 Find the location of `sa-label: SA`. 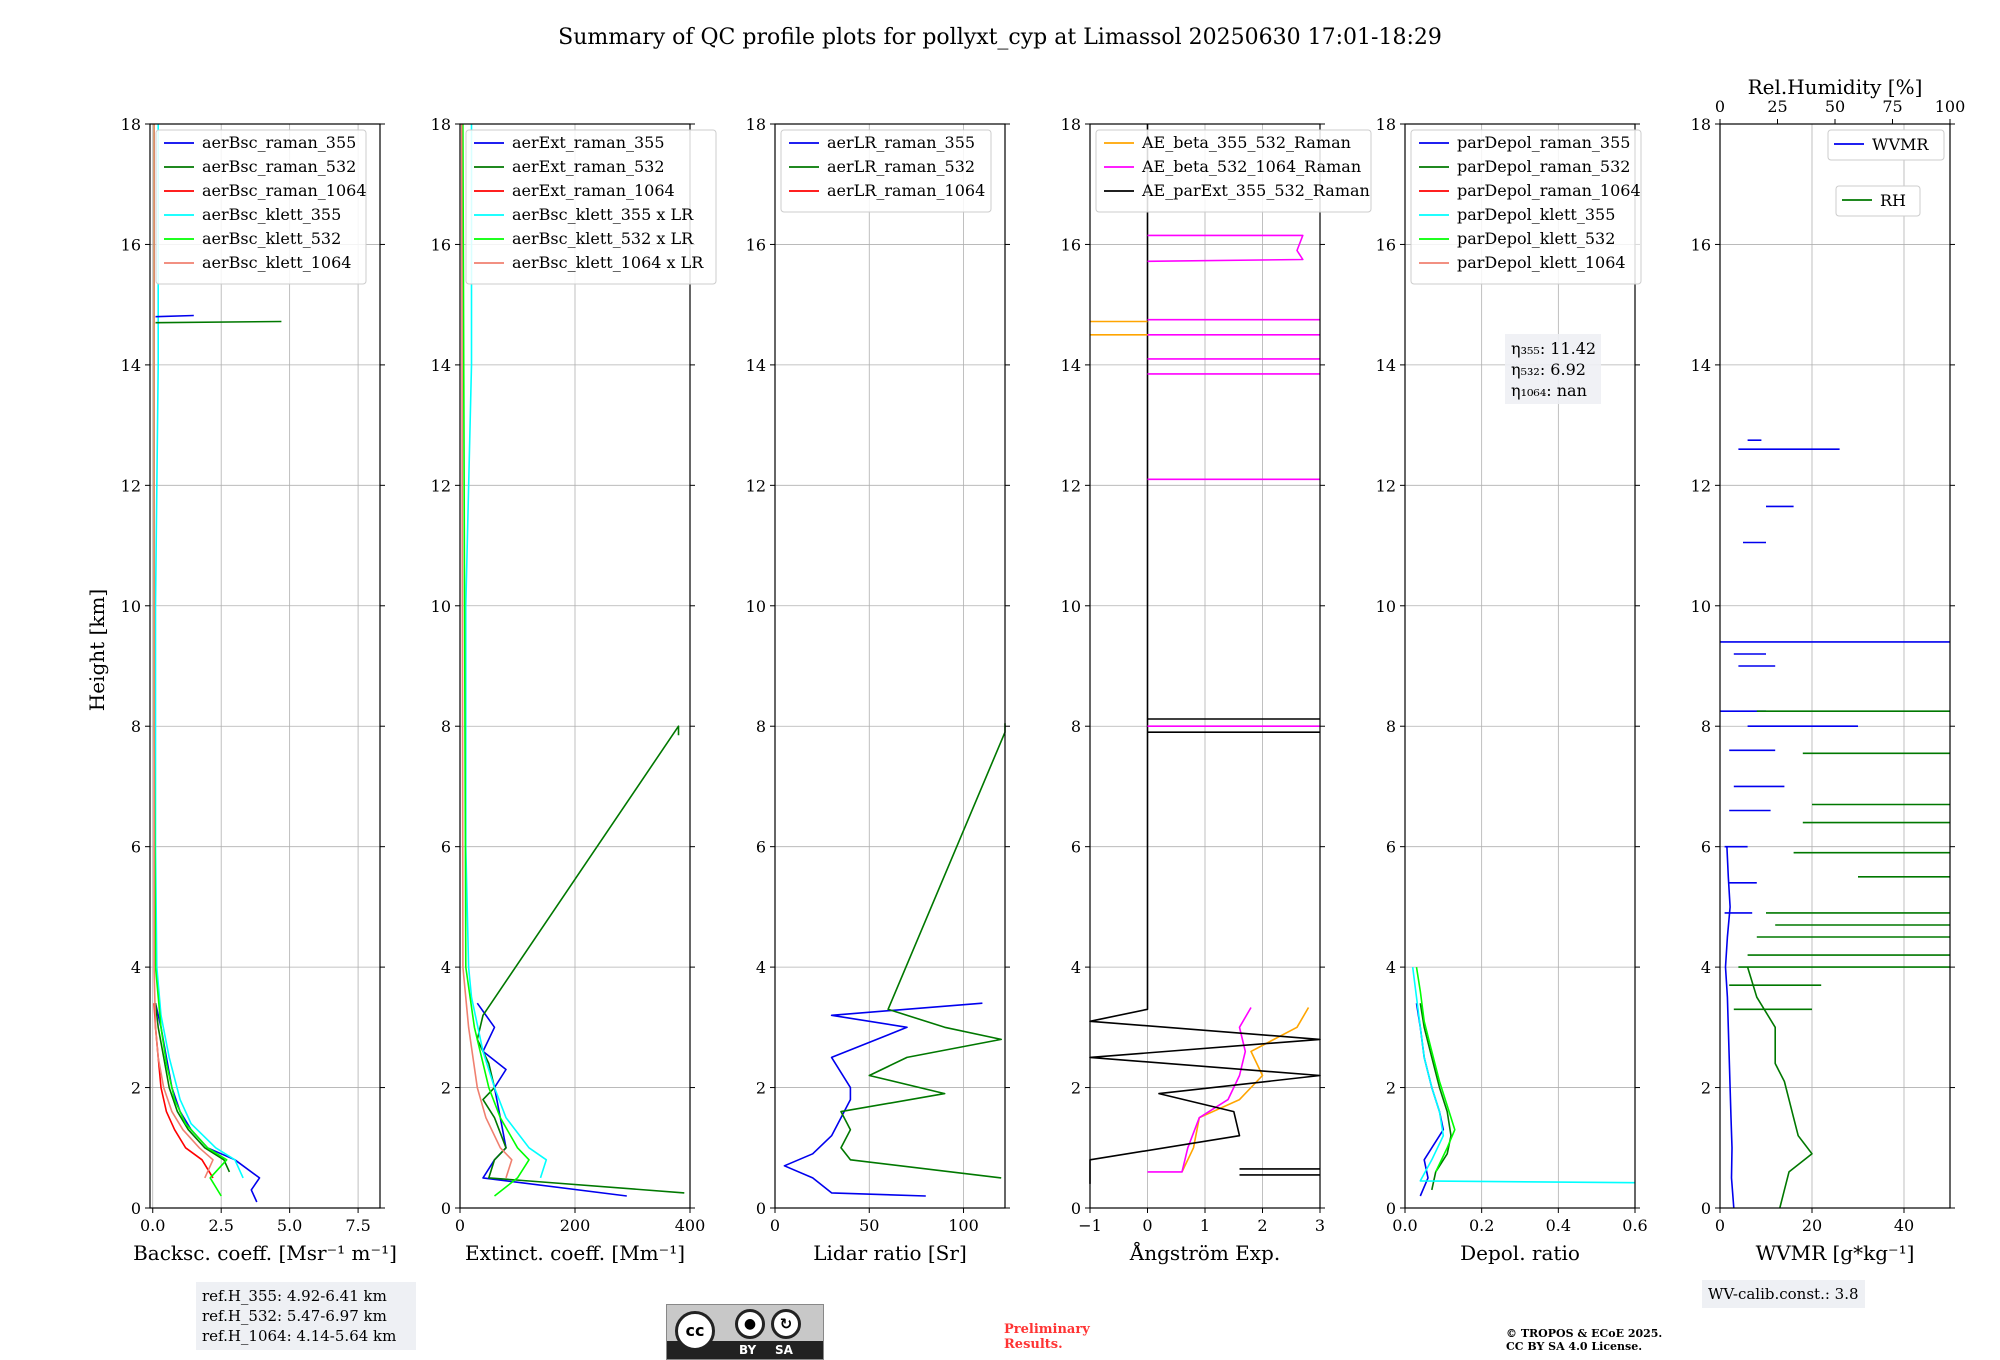

sa-label: SA is located at coordinates (784, 1350).